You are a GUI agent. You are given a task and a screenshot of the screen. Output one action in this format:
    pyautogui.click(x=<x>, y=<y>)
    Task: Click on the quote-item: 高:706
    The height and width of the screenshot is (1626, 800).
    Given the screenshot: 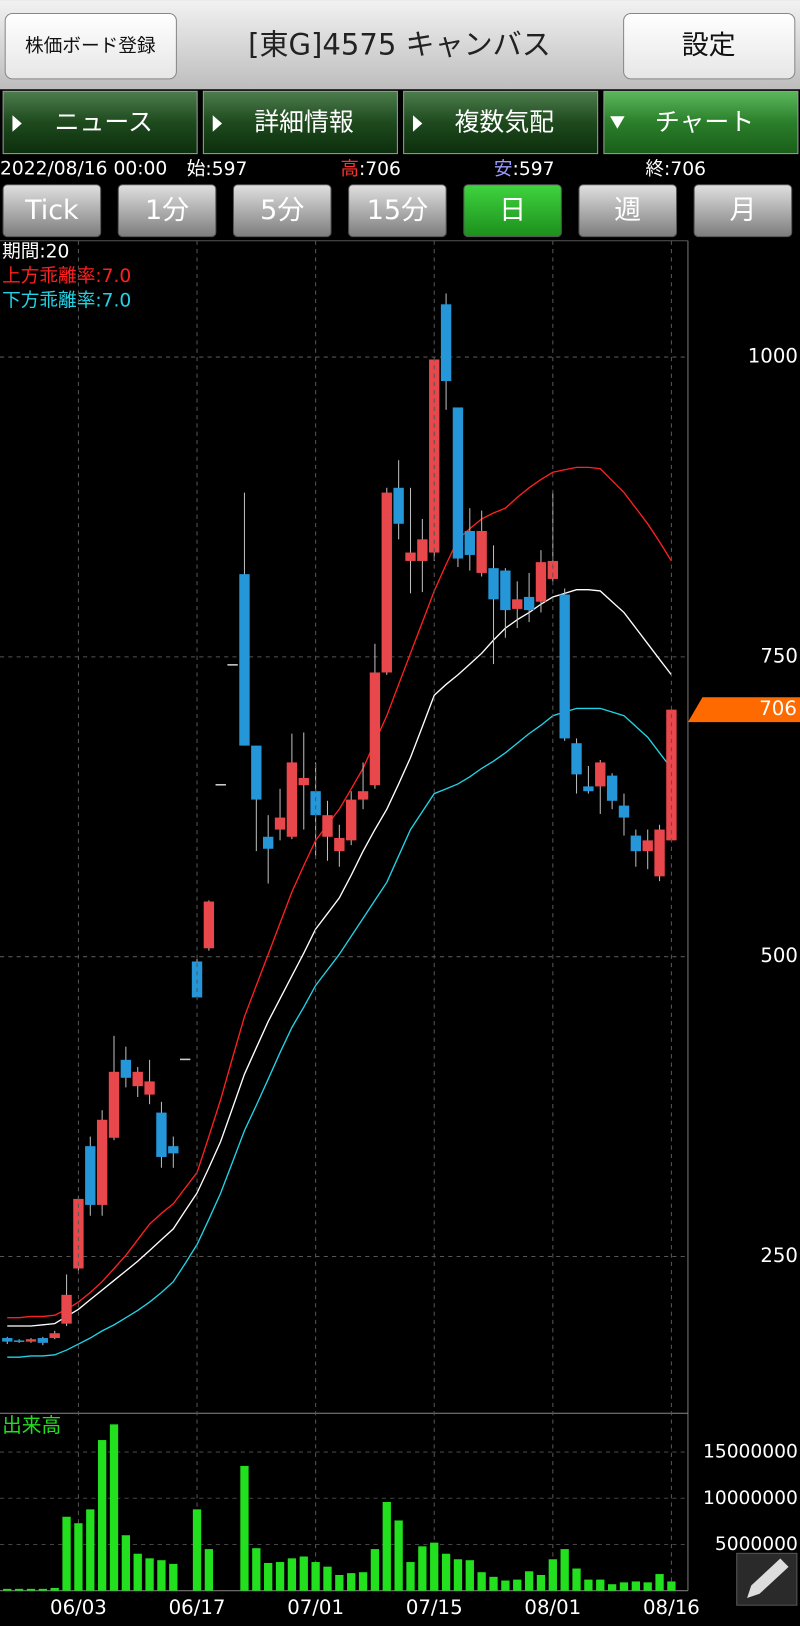 What is the action you would take?
    pyautogui.click(x=370, y=169)
    